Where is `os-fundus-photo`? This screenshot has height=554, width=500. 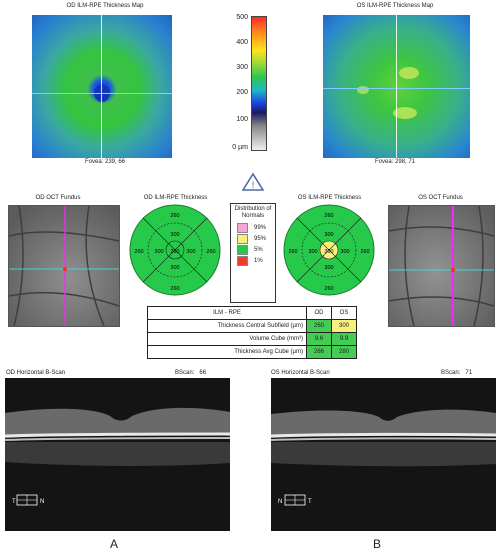 os-fundus-photo is located at coordinates (441, 266).